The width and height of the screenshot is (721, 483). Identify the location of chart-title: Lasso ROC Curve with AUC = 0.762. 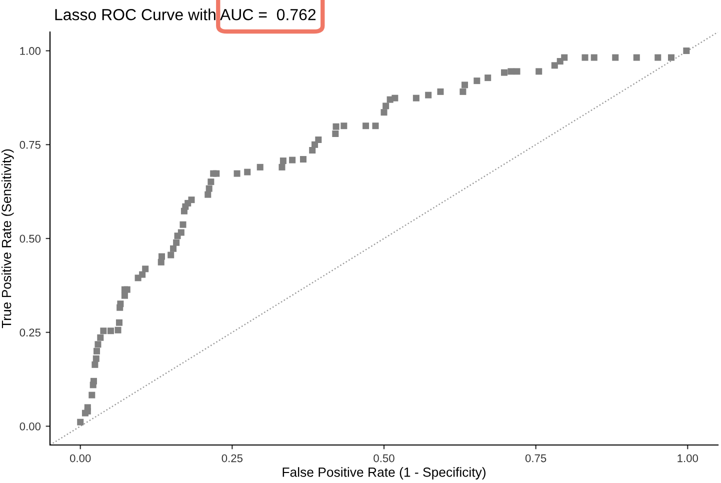
(185, 14).